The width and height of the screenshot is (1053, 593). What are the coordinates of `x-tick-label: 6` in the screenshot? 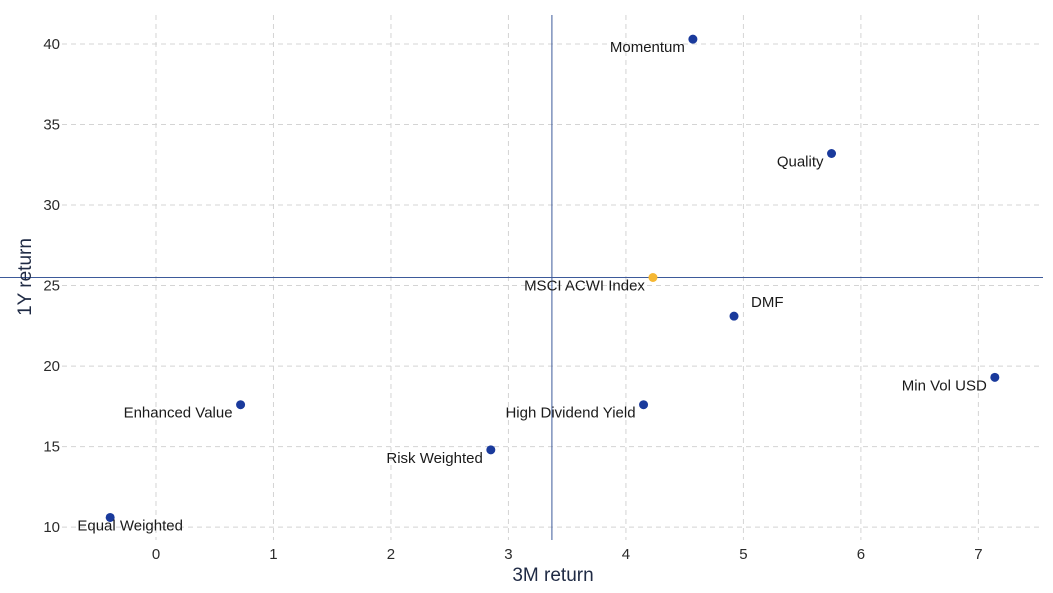 It's located at (861, 554).